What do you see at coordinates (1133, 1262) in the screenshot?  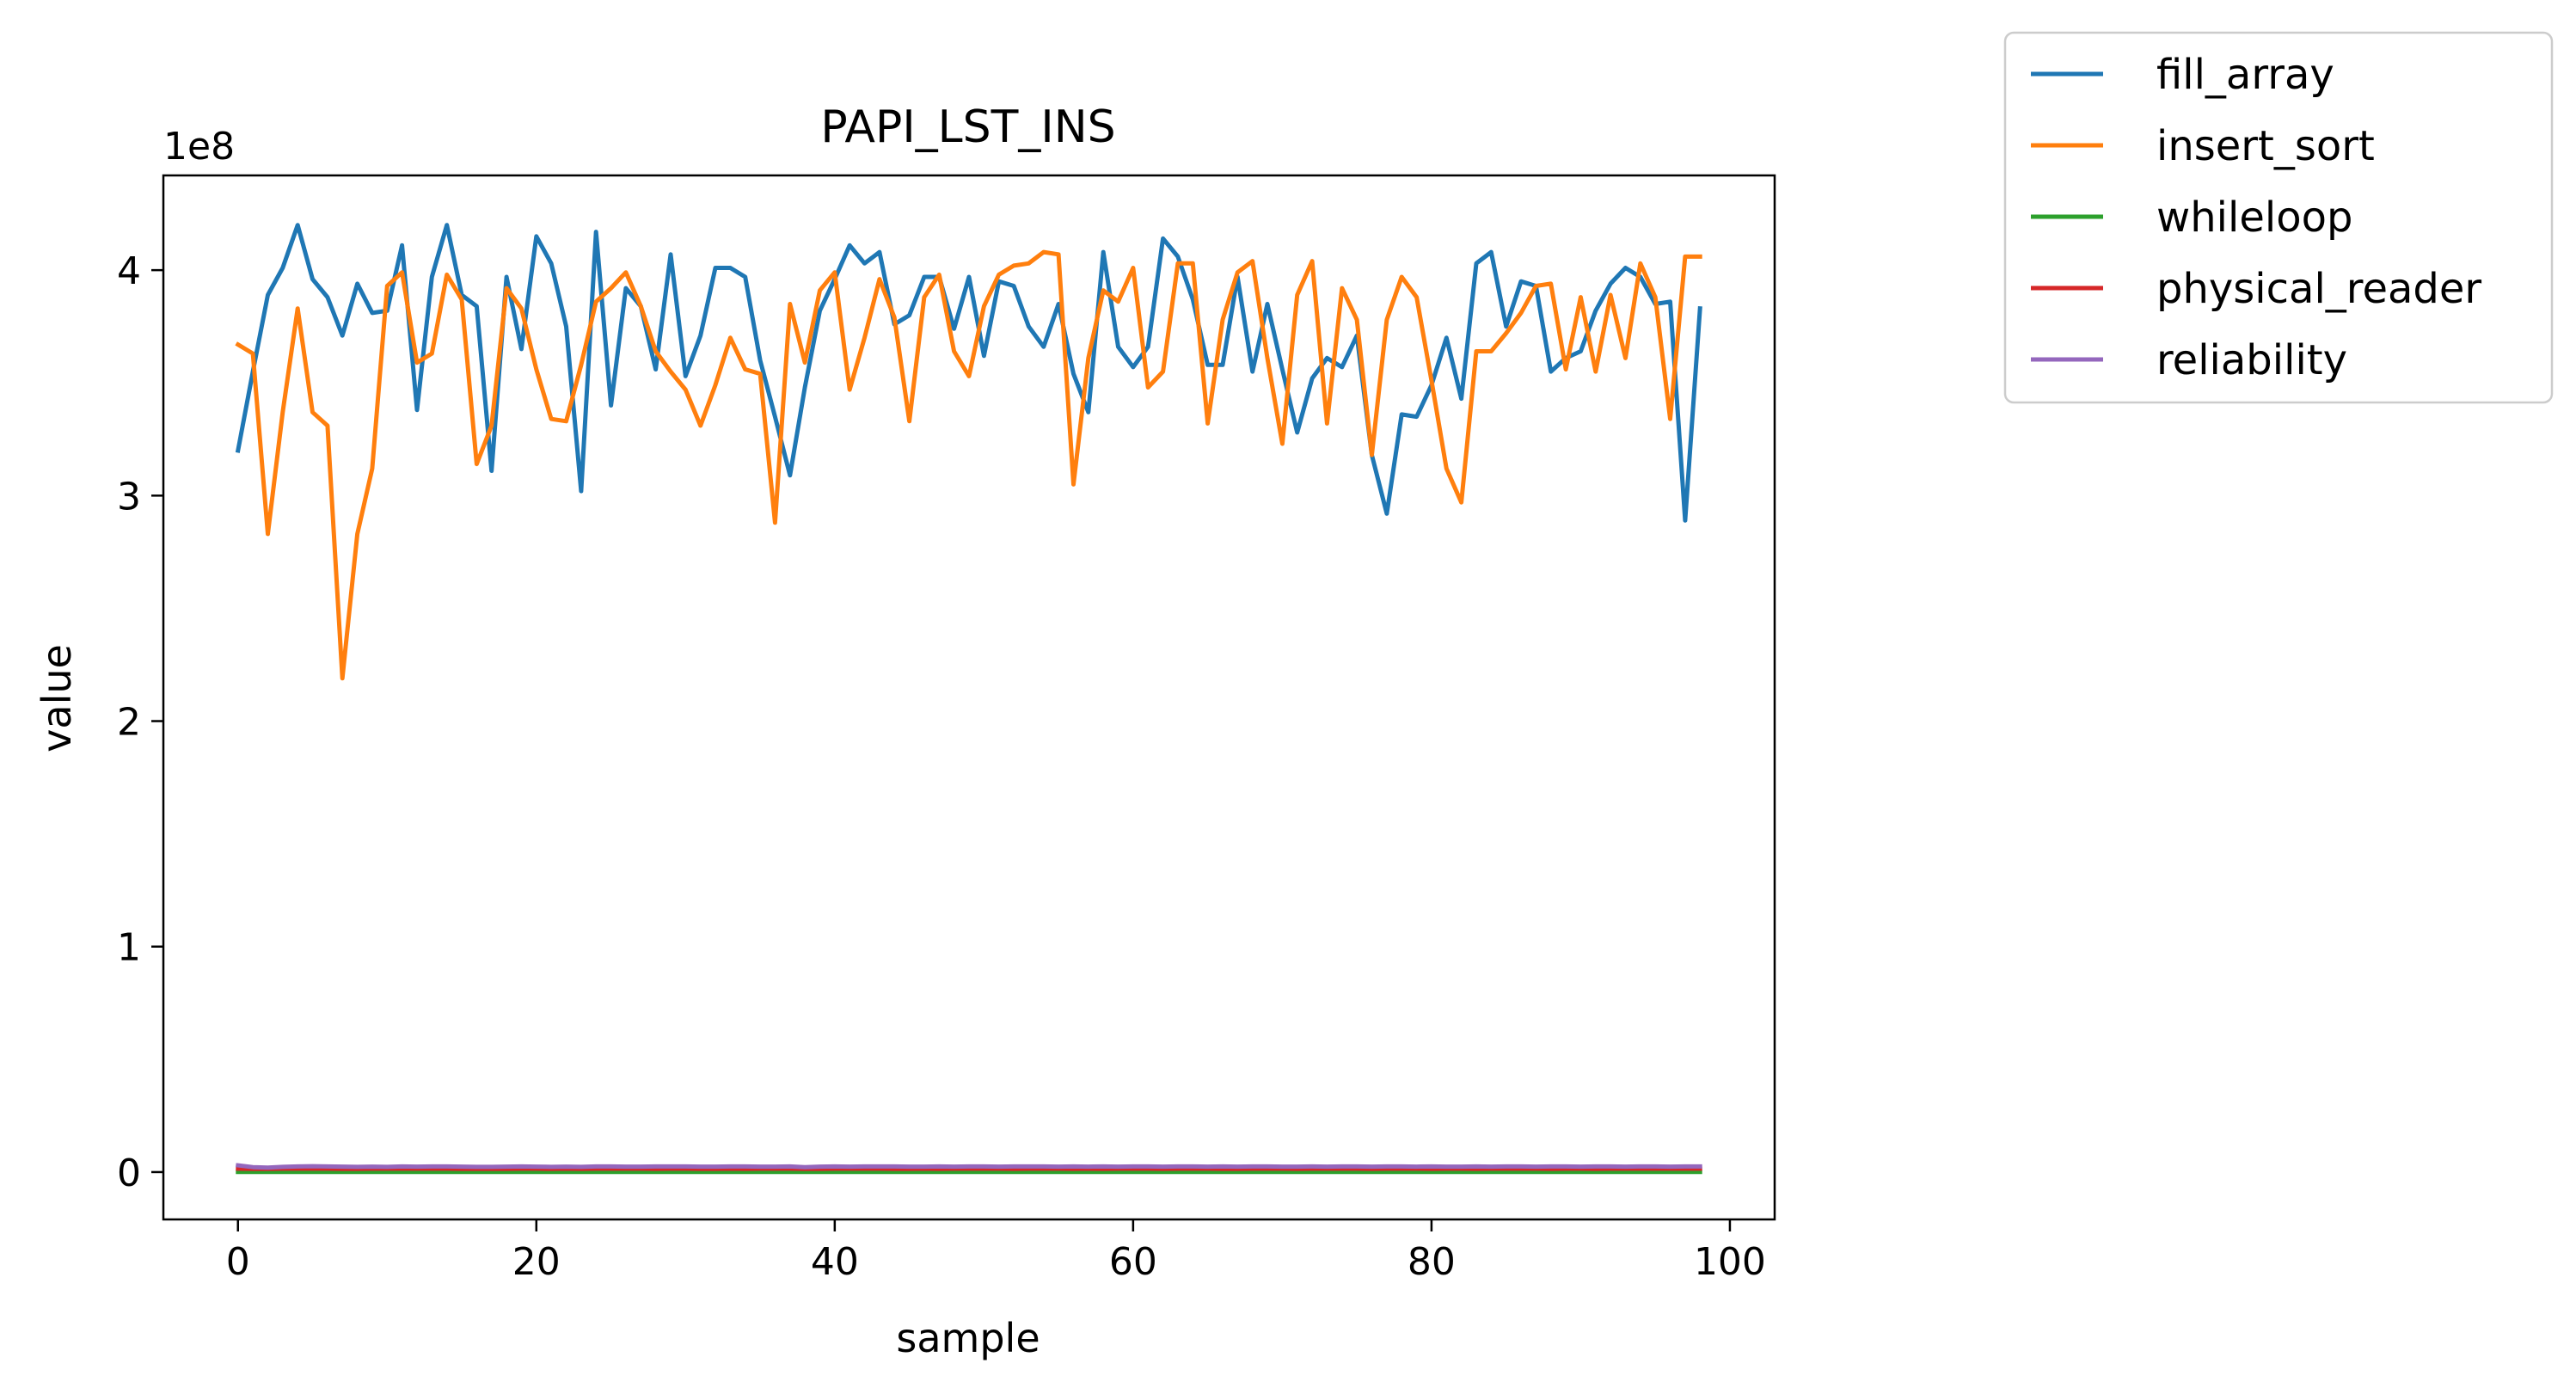 I see `x-tick-label: 60` at bounding box center [1133, 1262].